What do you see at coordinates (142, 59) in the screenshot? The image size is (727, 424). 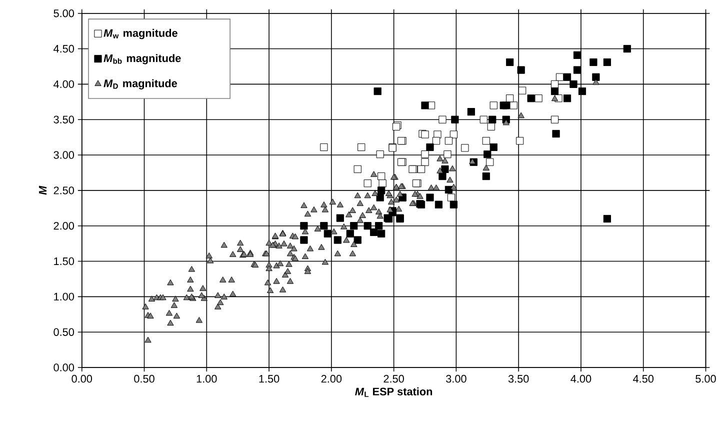 I see `legend-label: M$_{bb}$ magnitude` at bounding box center [142, 59].